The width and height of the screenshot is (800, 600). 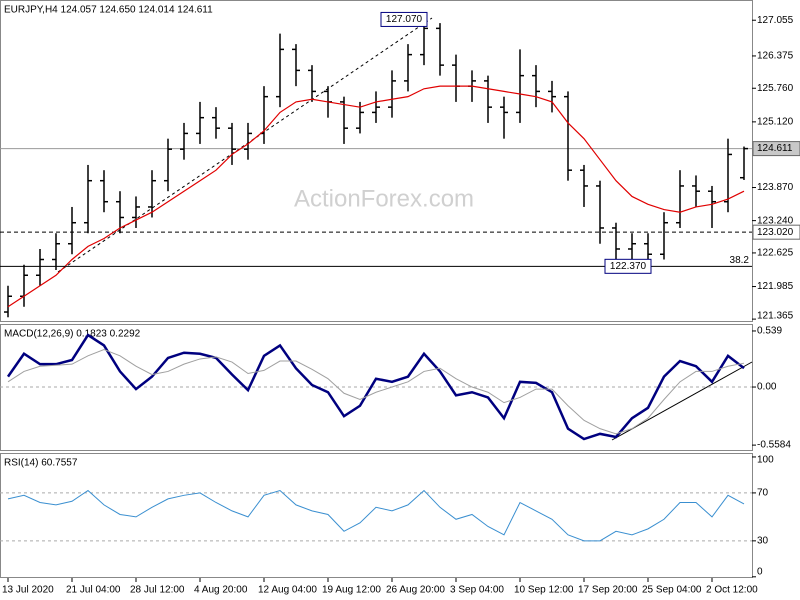 What do you see at coordinates (763, 493) in the screenshot?
I see `y-tick-label: 70` at bounding box center [763, 493].